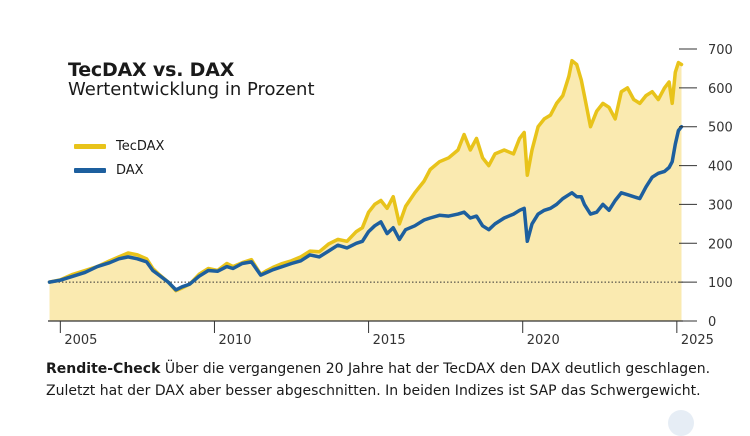 The width and height of the screenshot is (750, 436). Describe the element at coordinates (389, 340) in the screenshot. I see `x-tick-label-2015: 2015` at that location.